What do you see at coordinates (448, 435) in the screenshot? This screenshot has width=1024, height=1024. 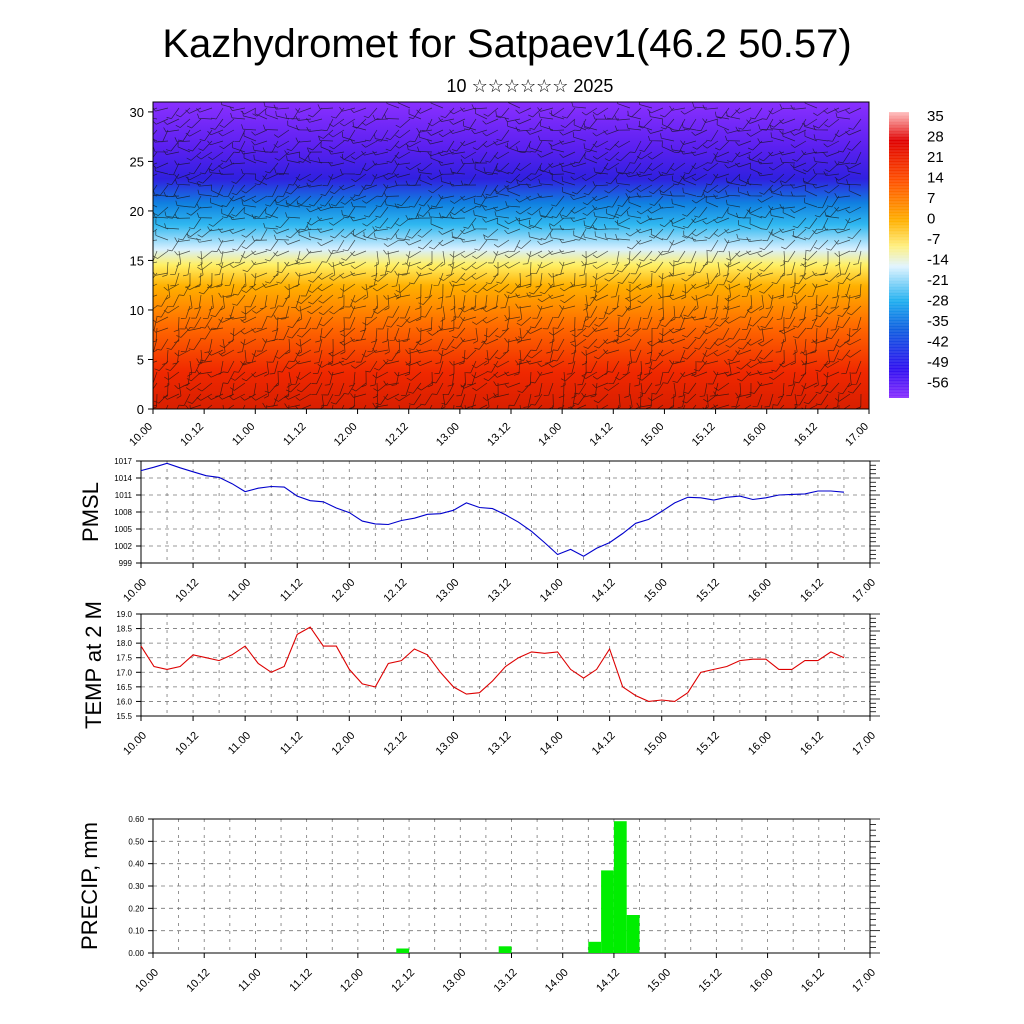 I see `heatmap-xtick-label: 13.00` at bounding box center [448, 435].